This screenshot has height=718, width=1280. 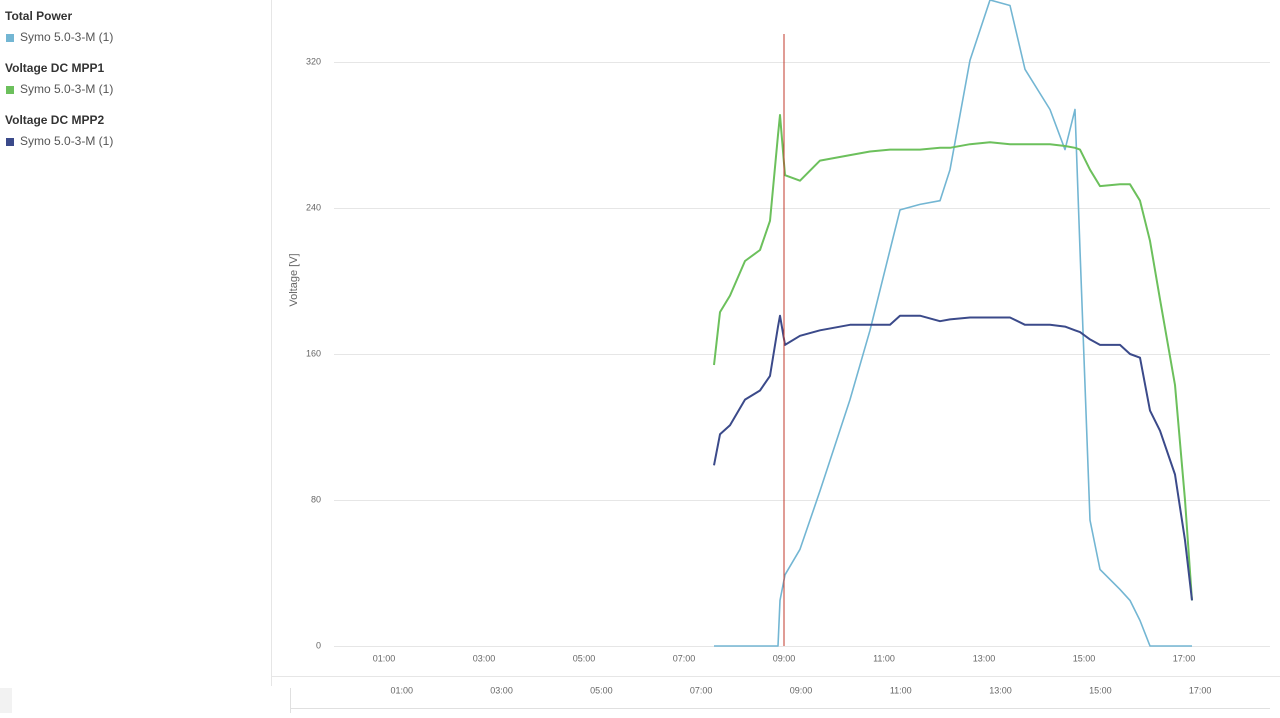 I want to click on x-tick-label: 17:00, so click(x=1184, y=658).